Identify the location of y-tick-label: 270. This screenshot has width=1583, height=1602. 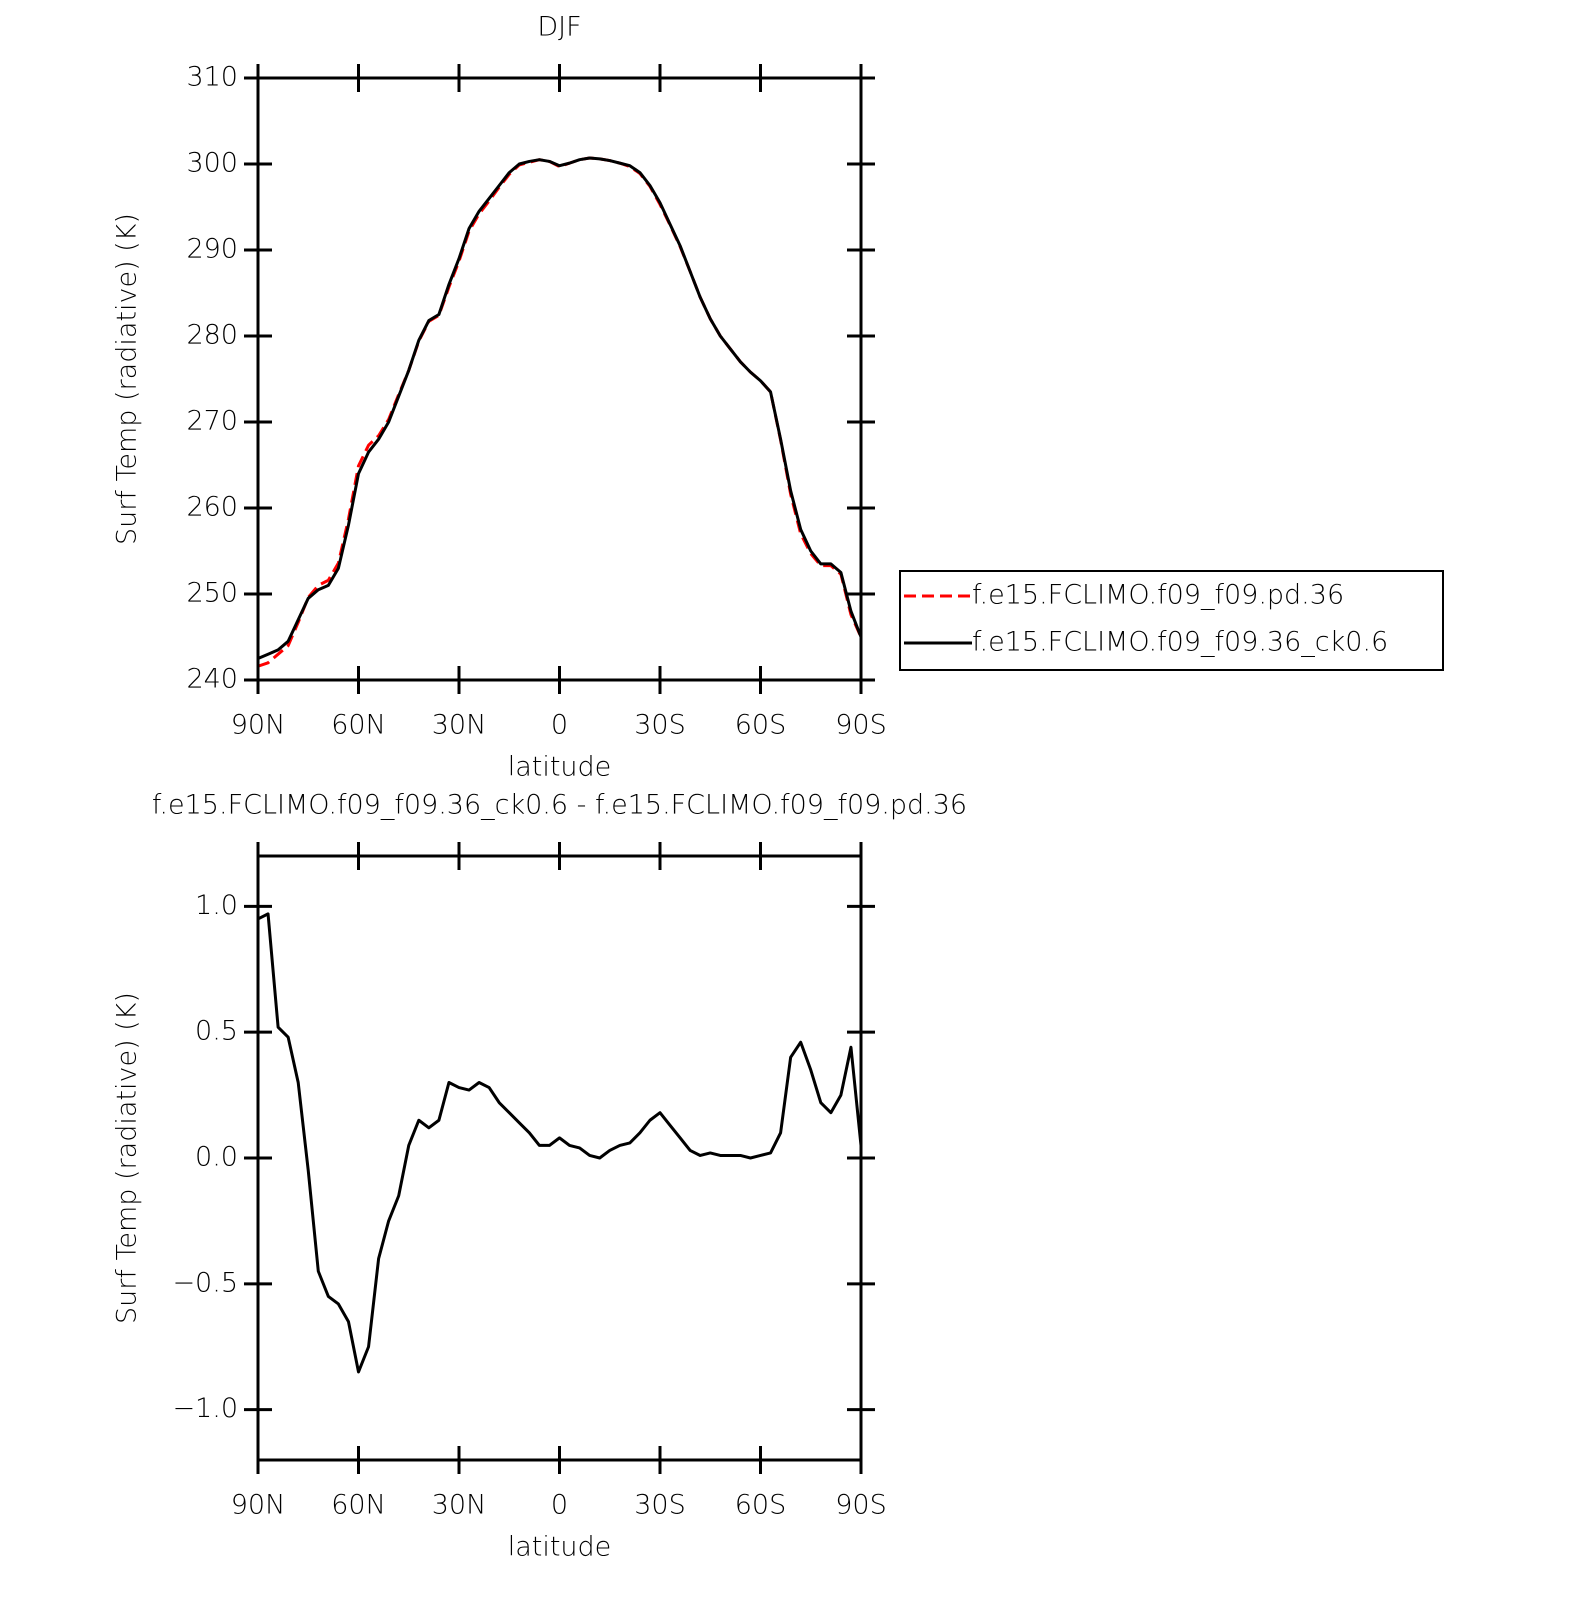
(212, 421).